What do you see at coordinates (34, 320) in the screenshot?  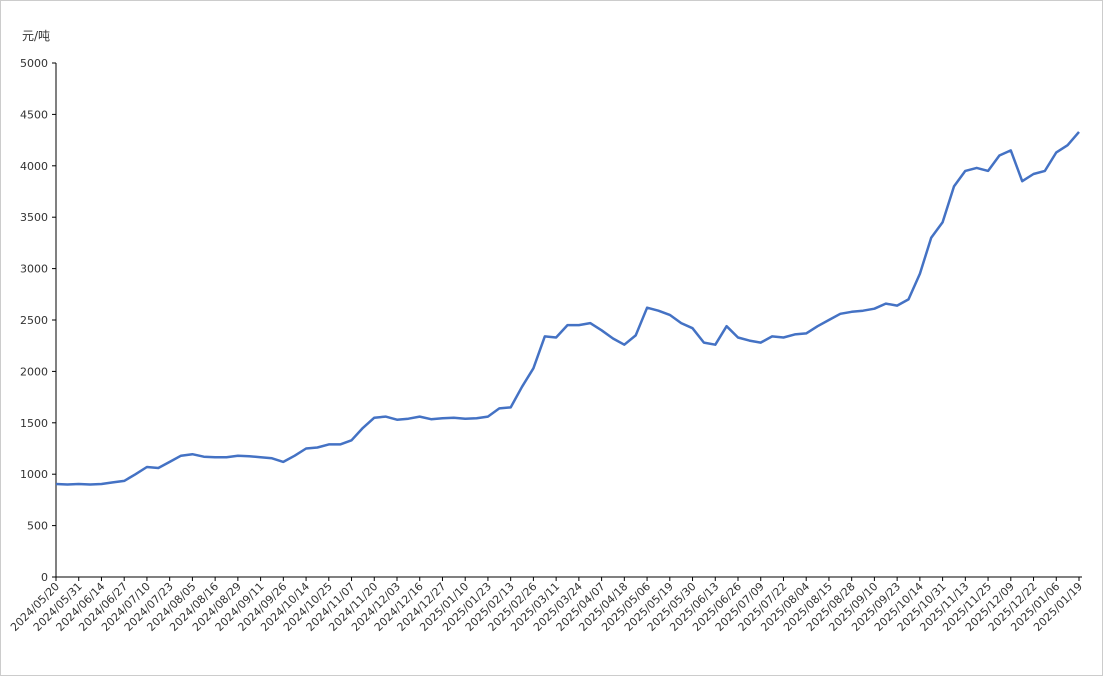 I see `y-tick-label: 2500` at bounding box center [34, 320].